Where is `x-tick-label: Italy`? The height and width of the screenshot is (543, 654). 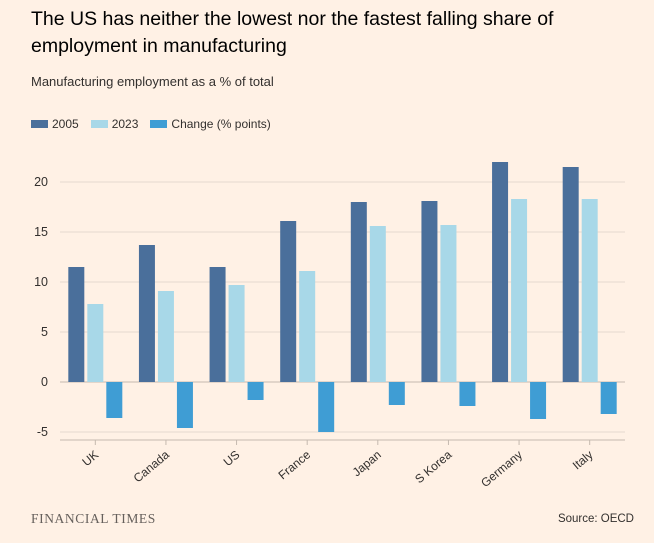
x-tick-label: Italy is located at coordinates (583, 460).